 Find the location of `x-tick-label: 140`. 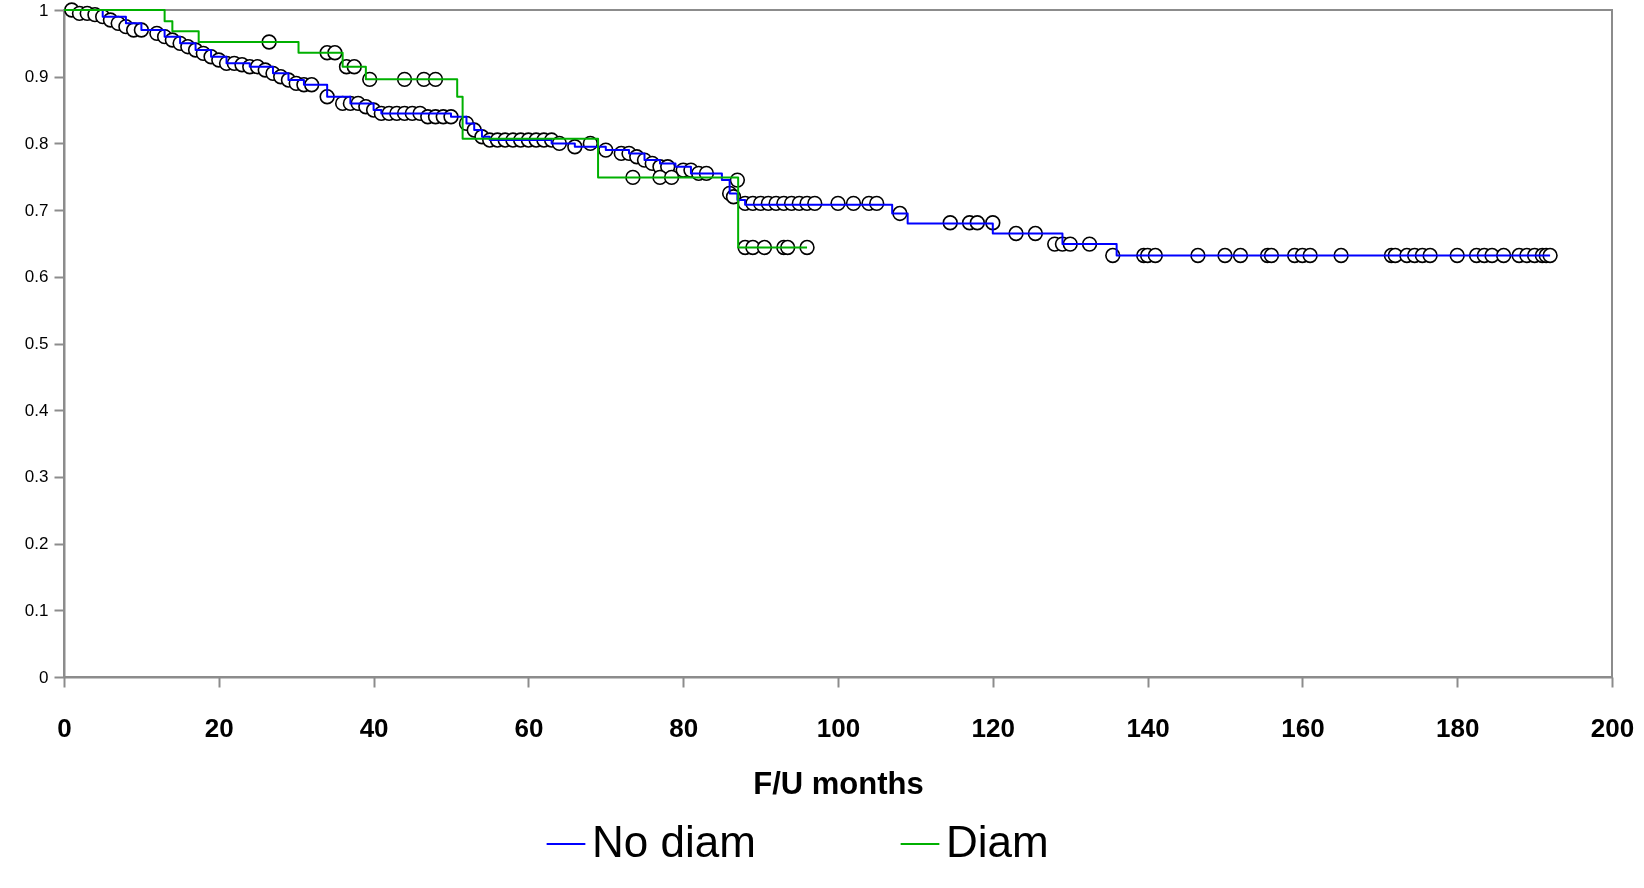

x-tick-label: 140 is located at coordinates (1148, 727).